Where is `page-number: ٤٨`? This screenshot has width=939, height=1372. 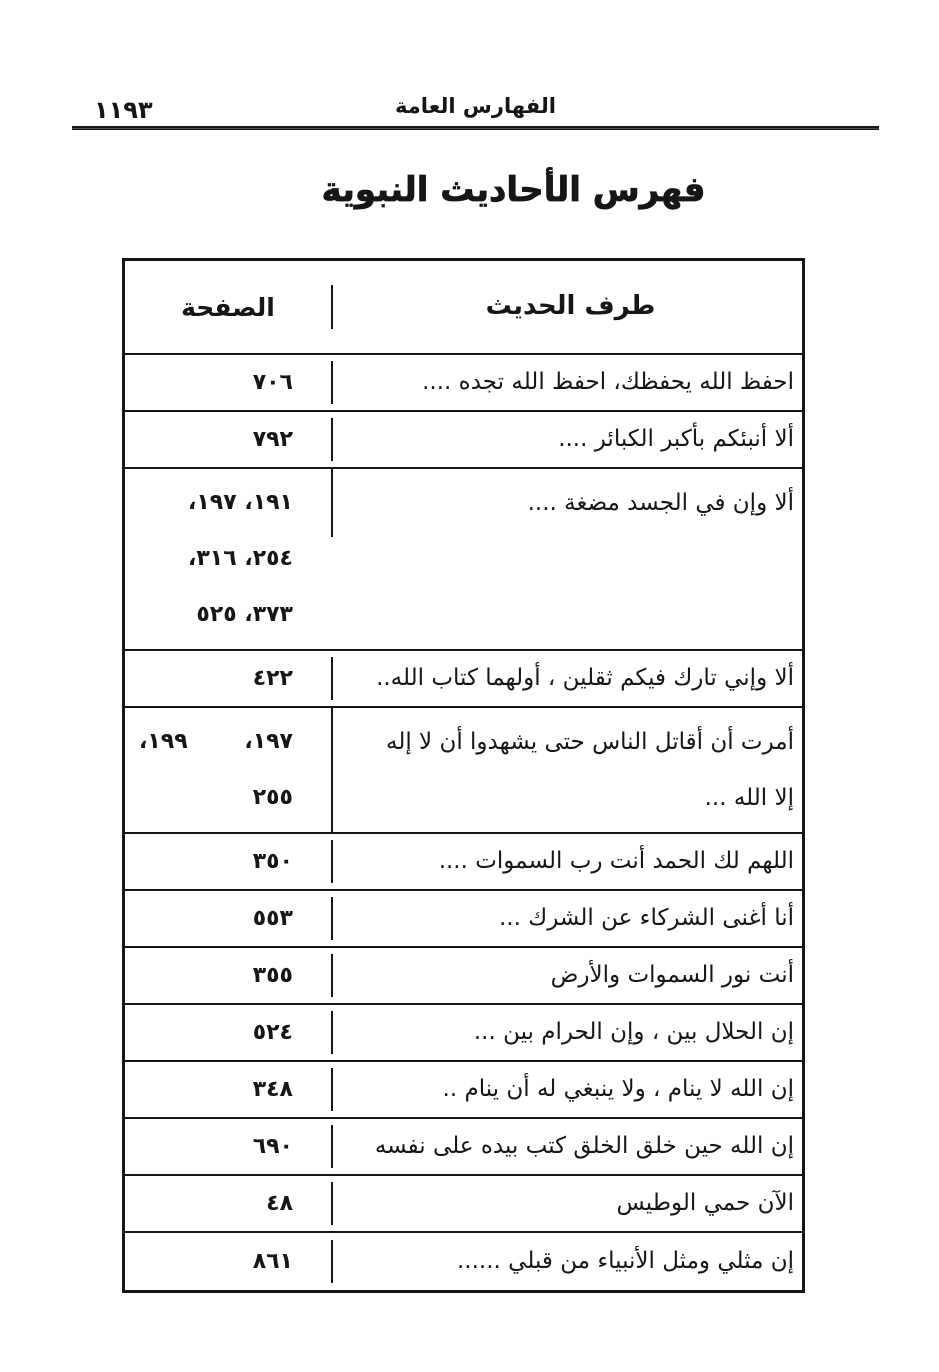
page-number: ٤٨ is located at coordinates (279, 1203).